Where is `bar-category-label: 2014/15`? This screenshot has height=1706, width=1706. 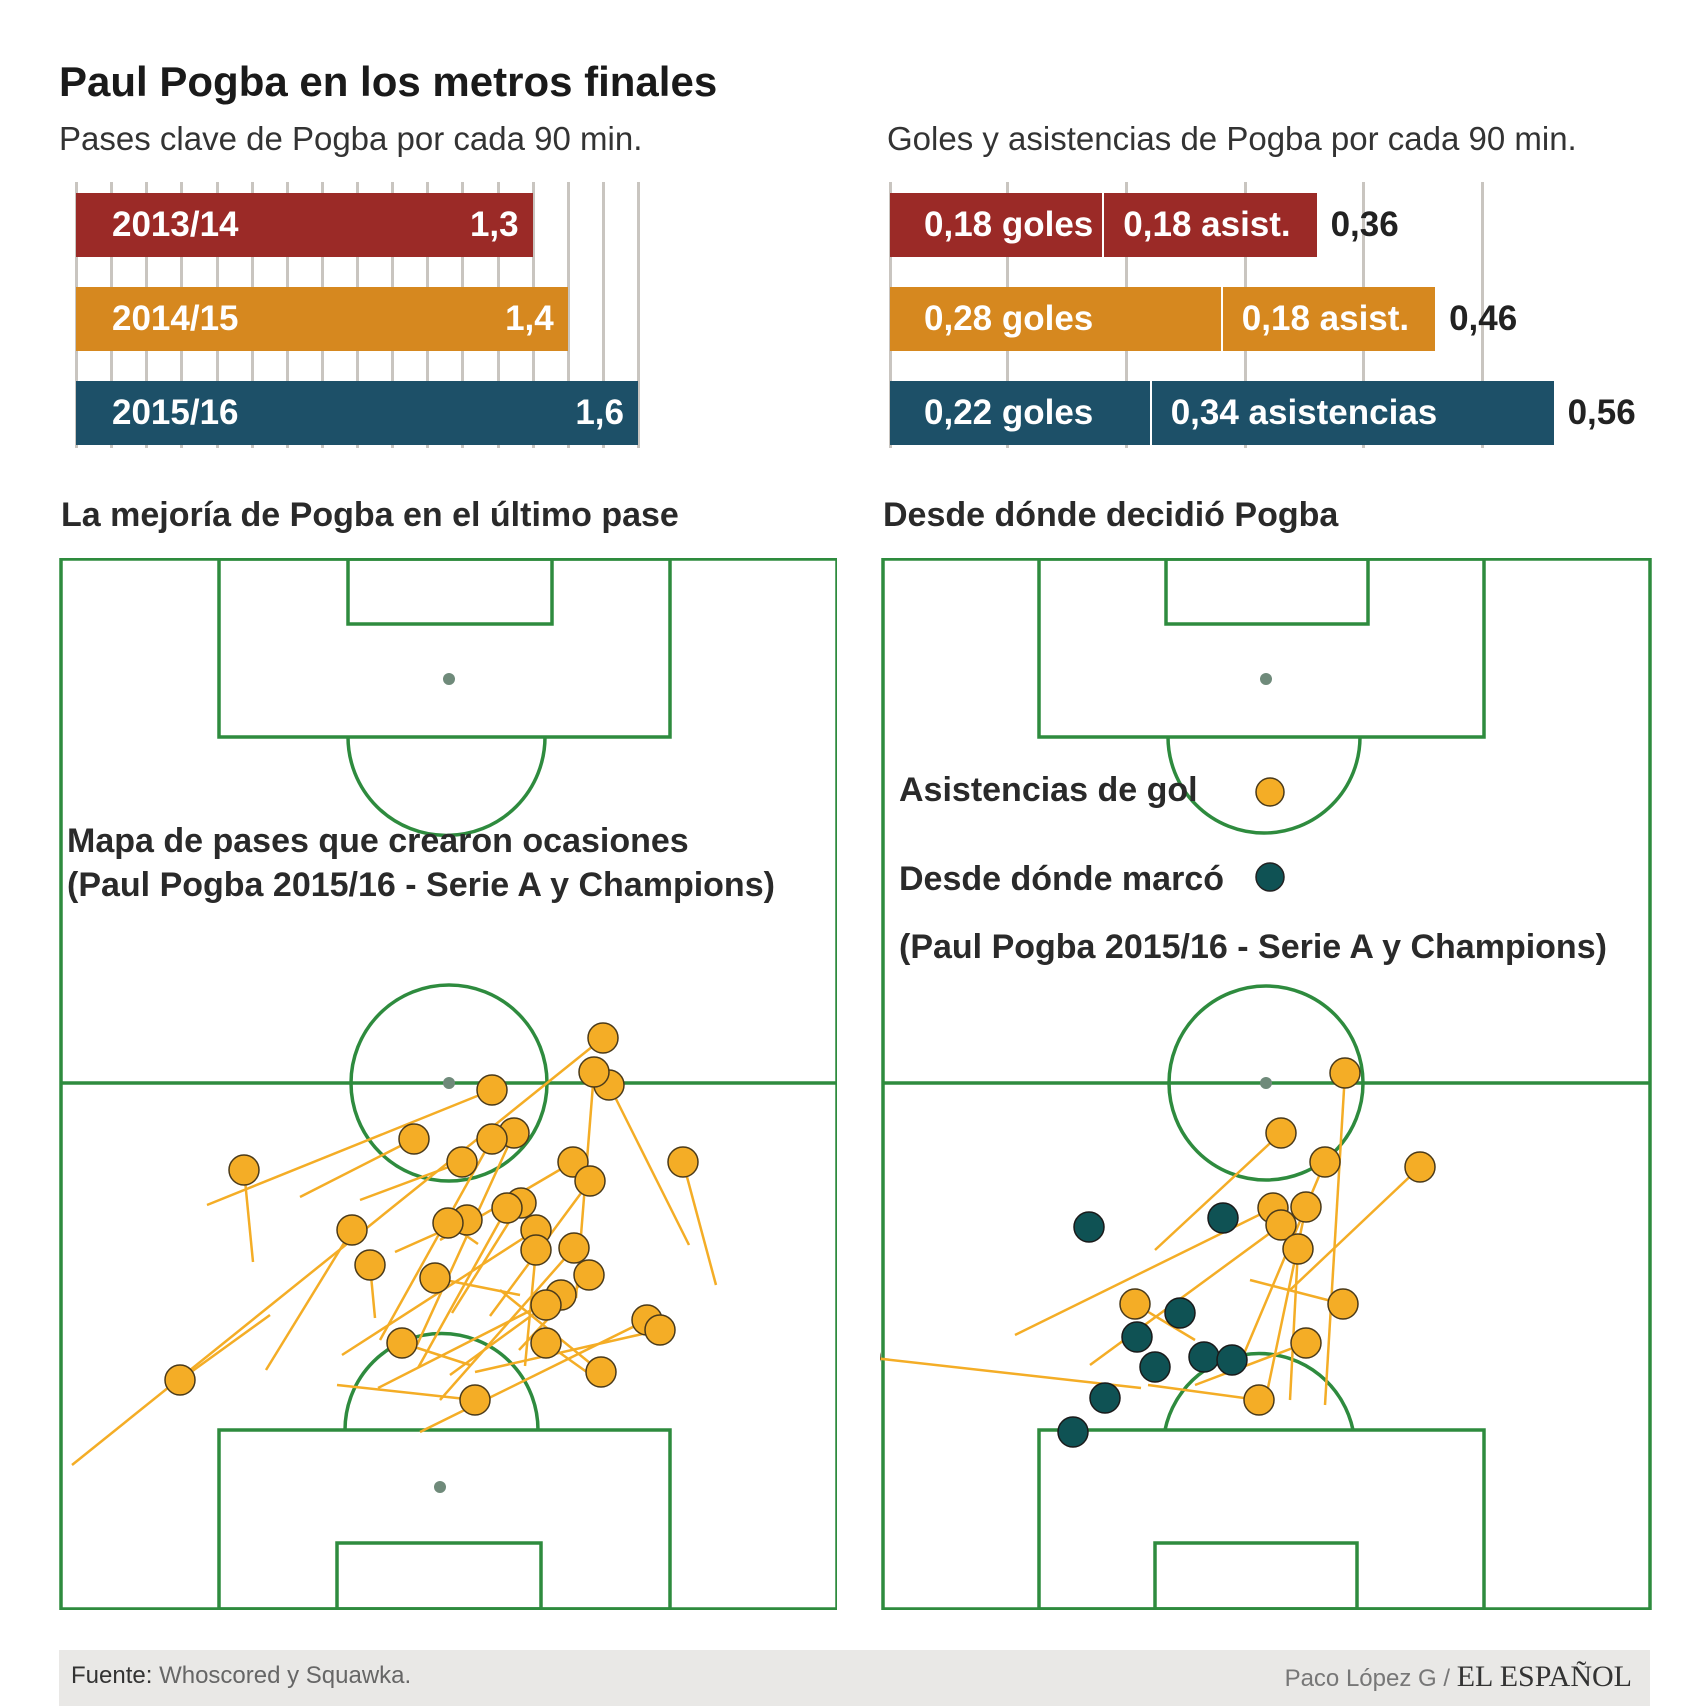
bar-category-label: 2014/15 is located at coordinates (175, 318).